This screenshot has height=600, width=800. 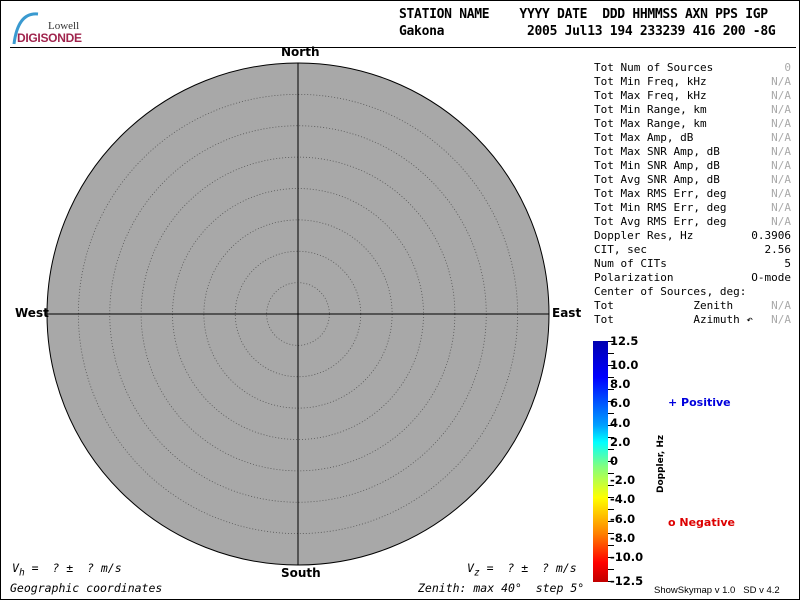 I want to click on stat-label: Tot Max Range, km, so click(x=650, y=123).